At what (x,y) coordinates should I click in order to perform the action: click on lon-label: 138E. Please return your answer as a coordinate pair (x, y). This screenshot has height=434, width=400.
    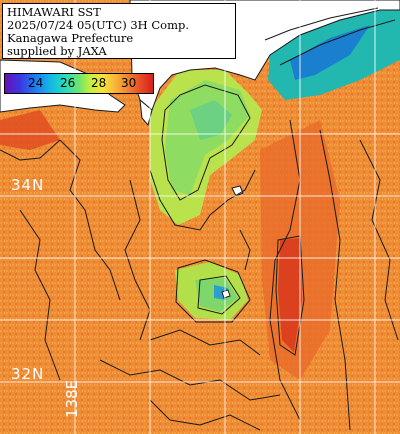
    Looking at the image, I should click on (72, 398).